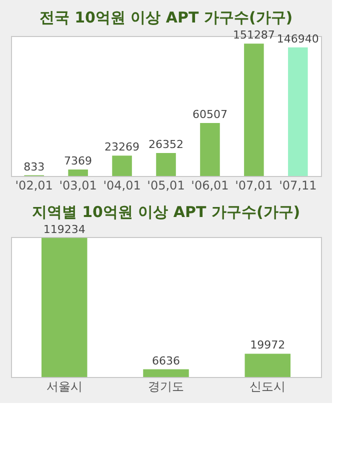 Image resolution: width=350 pixels, height=456 pixels. Describe the element at coordinates (166, 144) in the screenshot. I see `data-label: 26352` at that location.